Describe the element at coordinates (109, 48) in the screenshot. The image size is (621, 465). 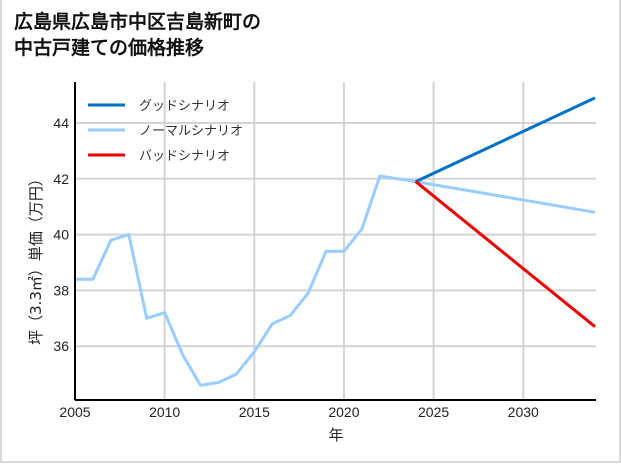
I see `title-line-2: 中古戸建ての価格推移` at that location.